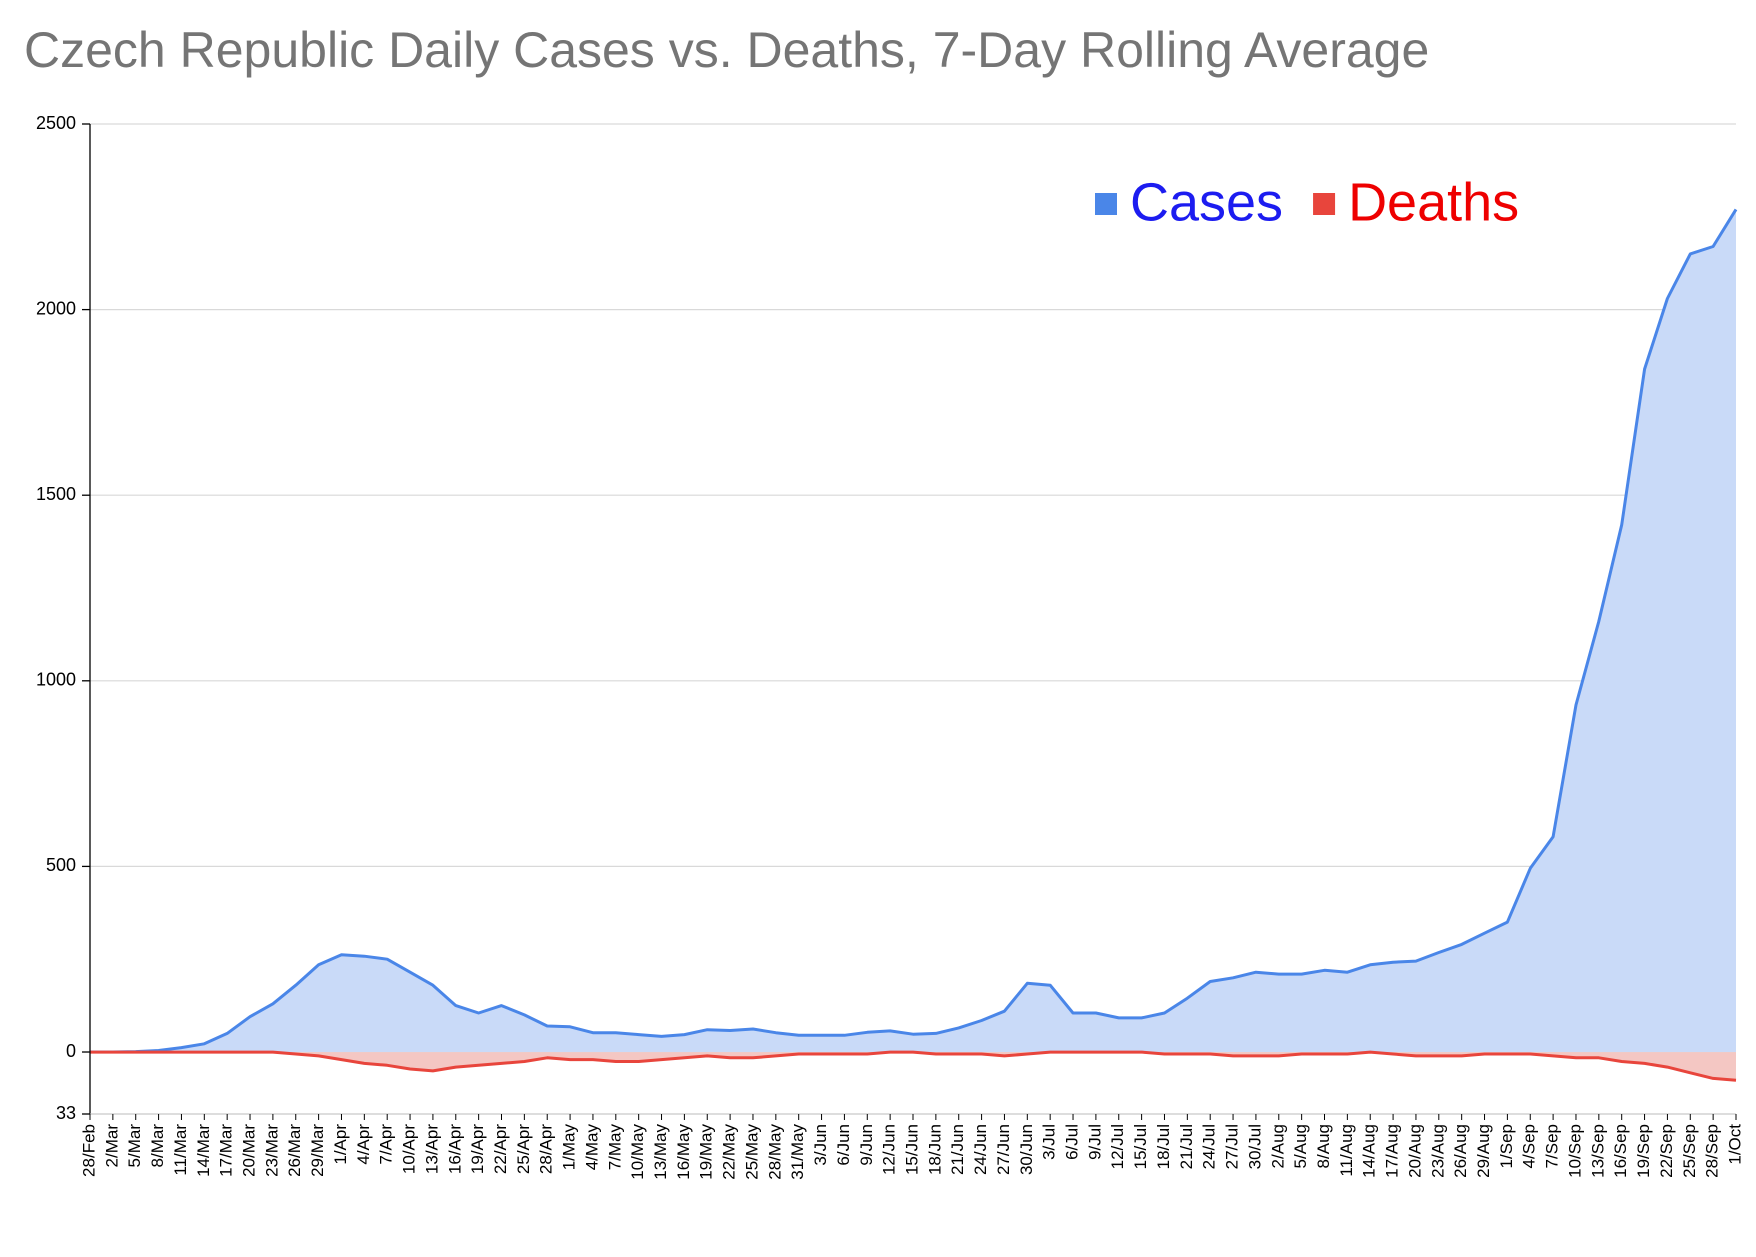 This screenshot has width=1756, height=1257. What do you see at coordinates (294, 1150) in the screenshot?
I see `x-tick-label: 26/Mar` at bounding box center [294, 1150].